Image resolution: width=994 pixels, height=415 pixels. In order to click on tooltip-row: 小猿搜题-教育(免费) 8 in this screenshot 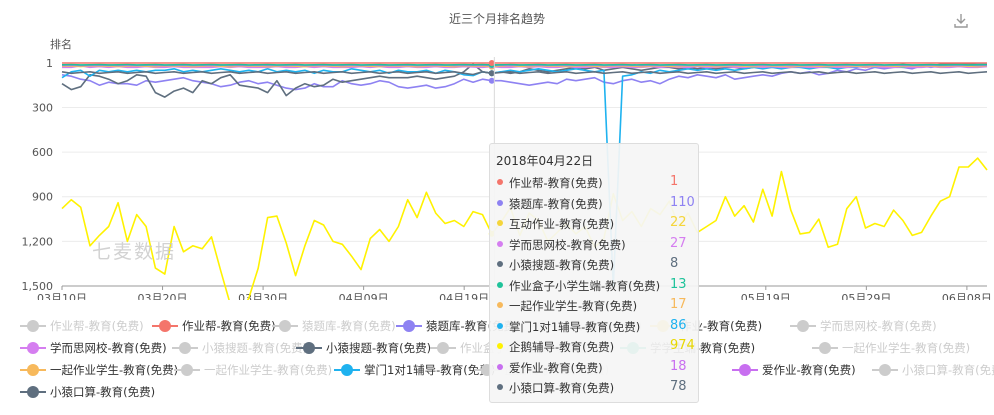, I will do `click(594, 265)`.